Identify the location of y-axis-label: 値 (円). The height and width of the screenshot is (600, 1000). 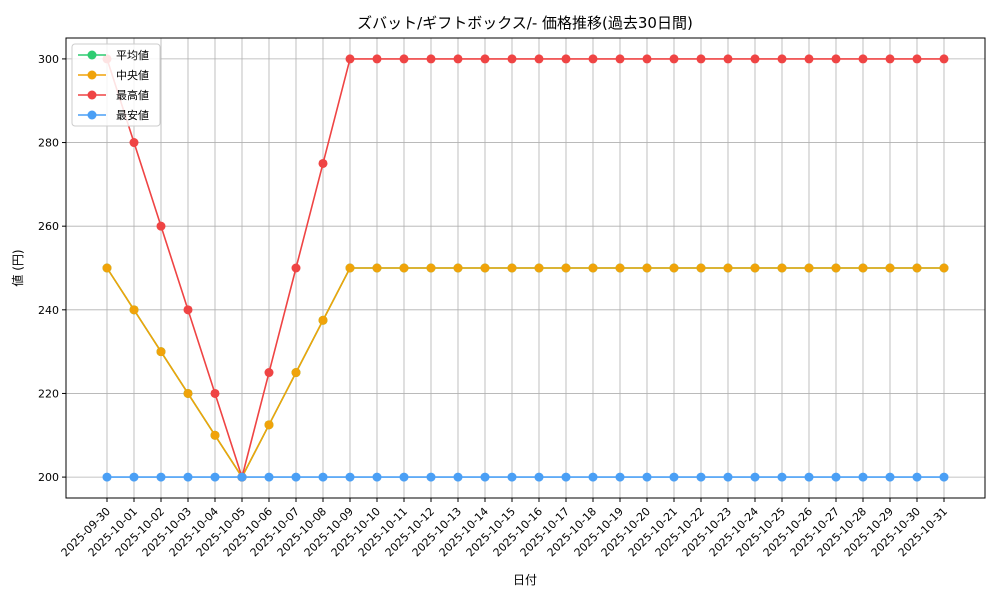
(17, 267).